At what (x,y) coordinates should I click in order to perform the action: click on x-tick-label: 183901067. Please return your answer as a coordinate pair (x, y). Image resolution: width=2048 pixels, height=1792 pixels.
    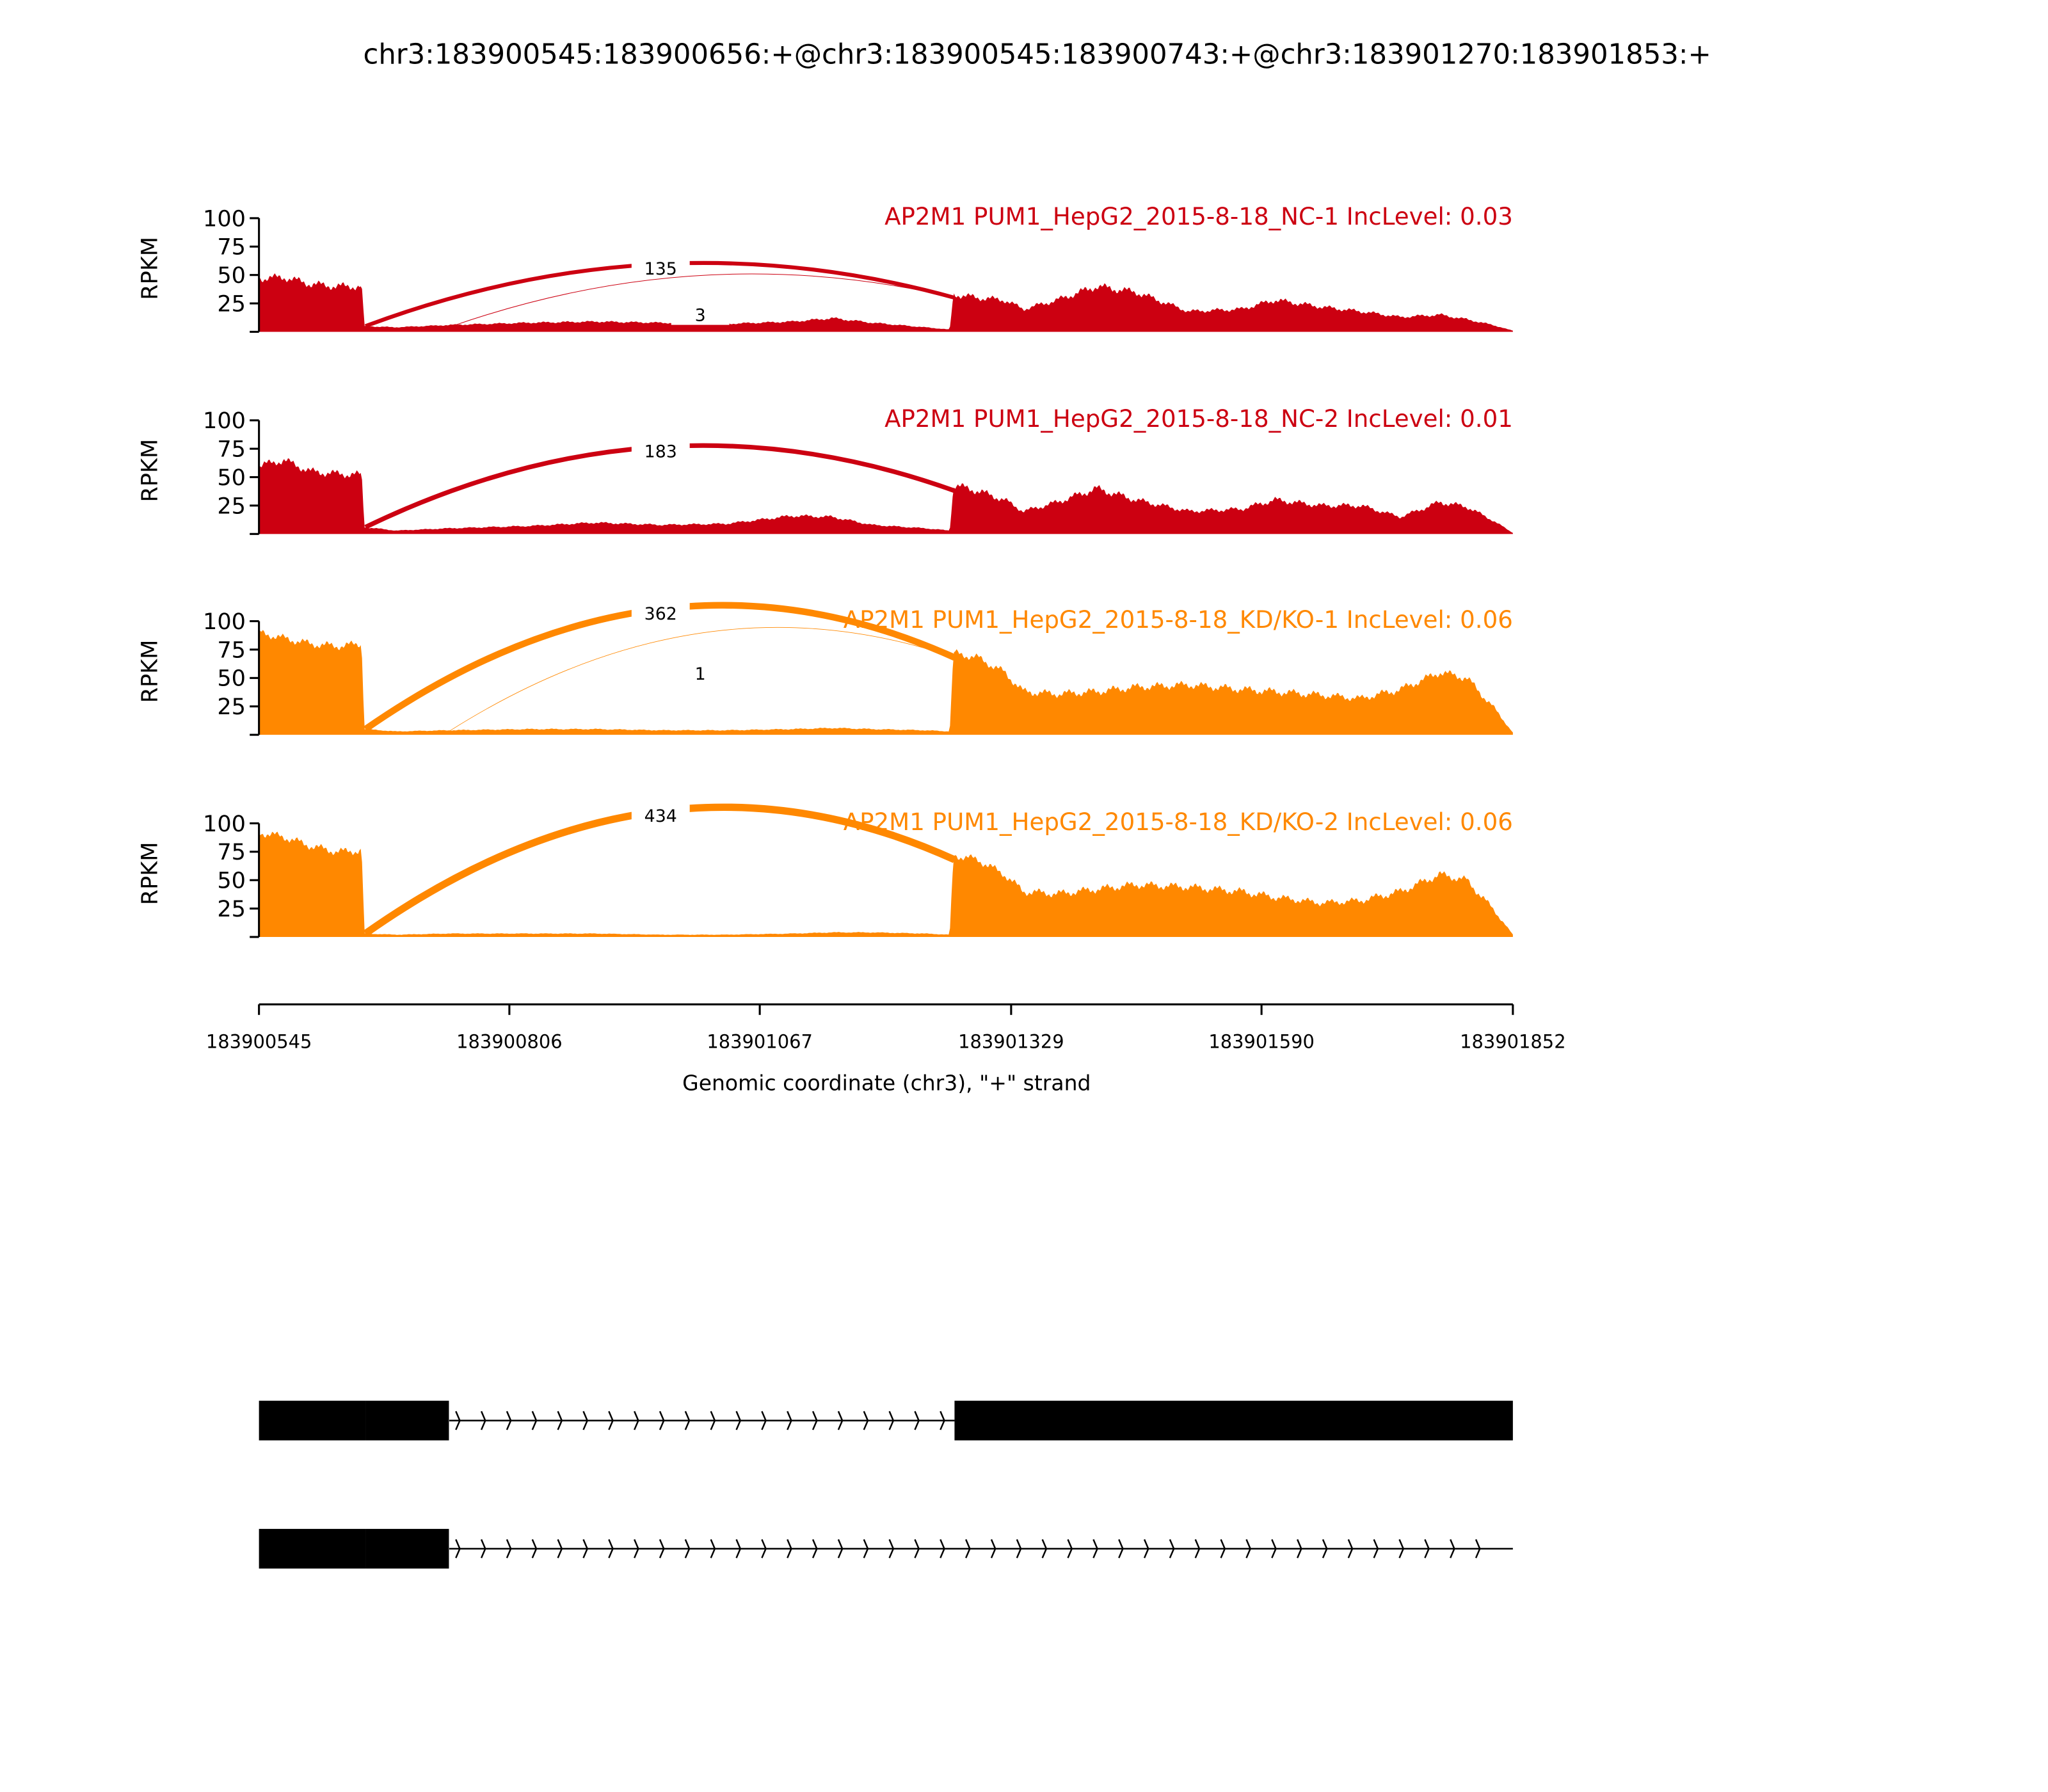
    Looking at the image, I should click on (759, 1041).